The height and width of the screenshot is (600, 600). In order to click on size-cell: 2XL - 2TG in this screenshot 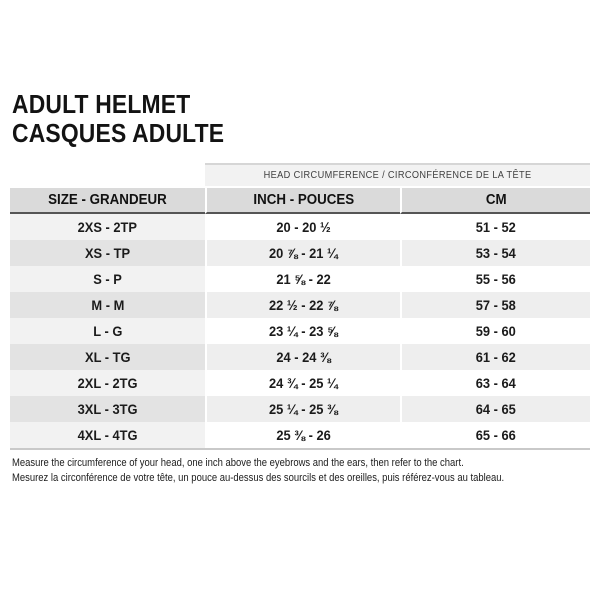, I will do `click(107, 383)`.